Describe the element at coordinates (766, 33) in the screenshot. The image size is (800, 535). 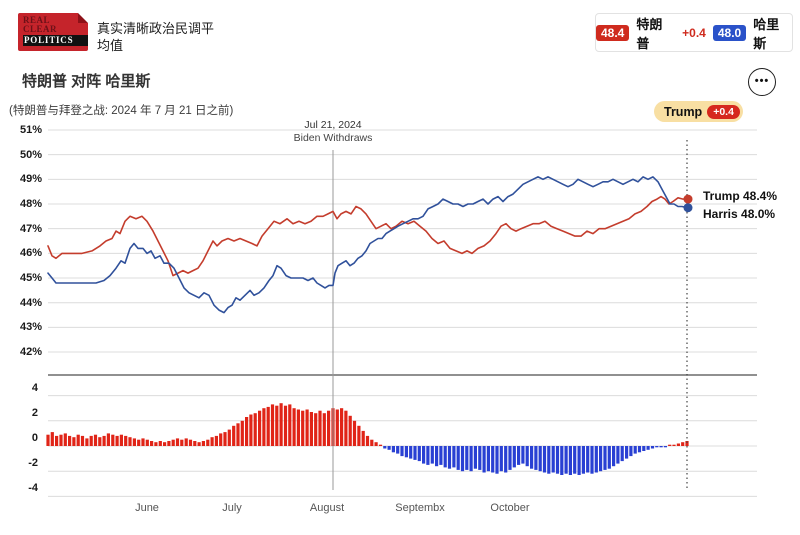
I see `harris-score-label: 哈里斯` at that location.